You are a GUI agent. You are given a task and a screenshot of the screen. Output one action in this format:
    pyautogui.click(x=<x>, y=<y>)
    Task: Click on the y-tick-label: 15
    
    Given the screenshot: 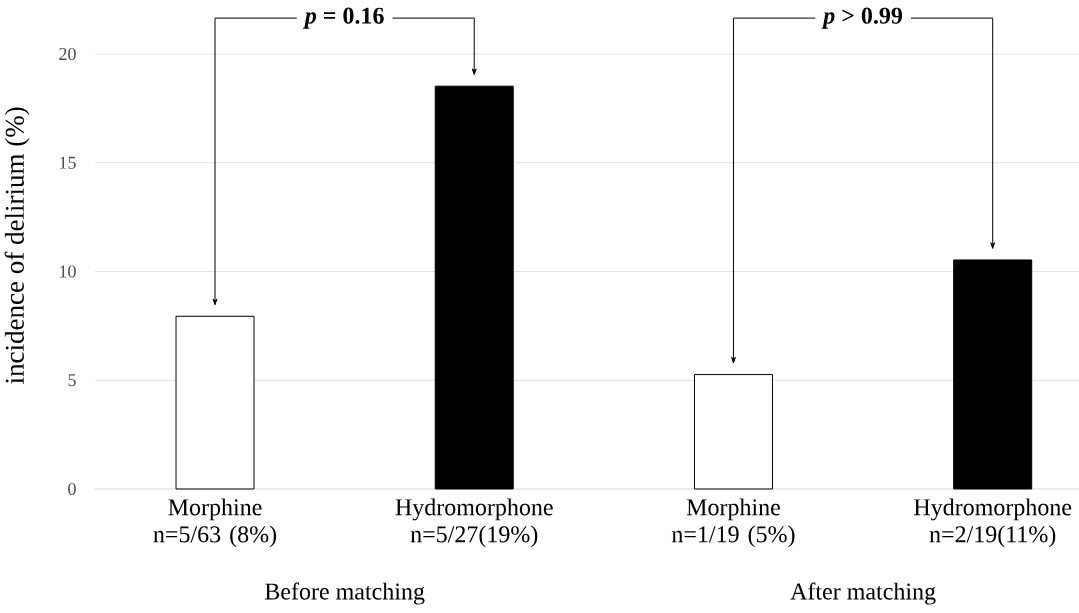 What is the action you would take?
    pyautogui.click(x=68, y=162)
    